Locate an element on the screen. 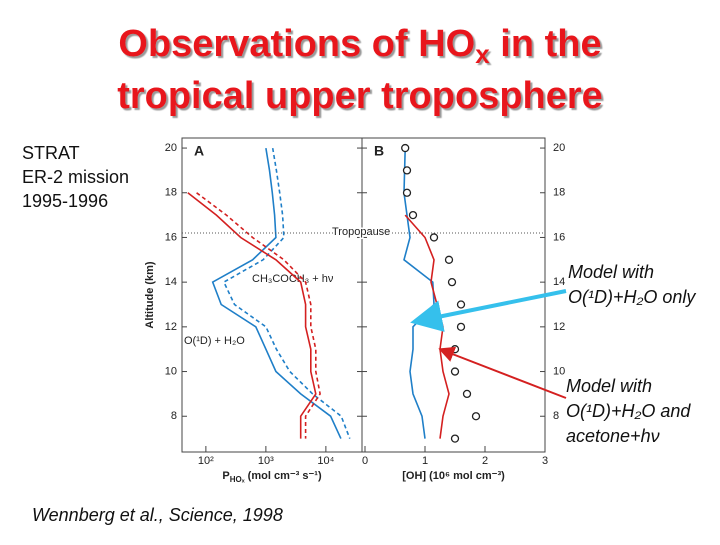 The width and height of the screenshot is (720, 545). plot-frame is located at coordinates (453, 295).